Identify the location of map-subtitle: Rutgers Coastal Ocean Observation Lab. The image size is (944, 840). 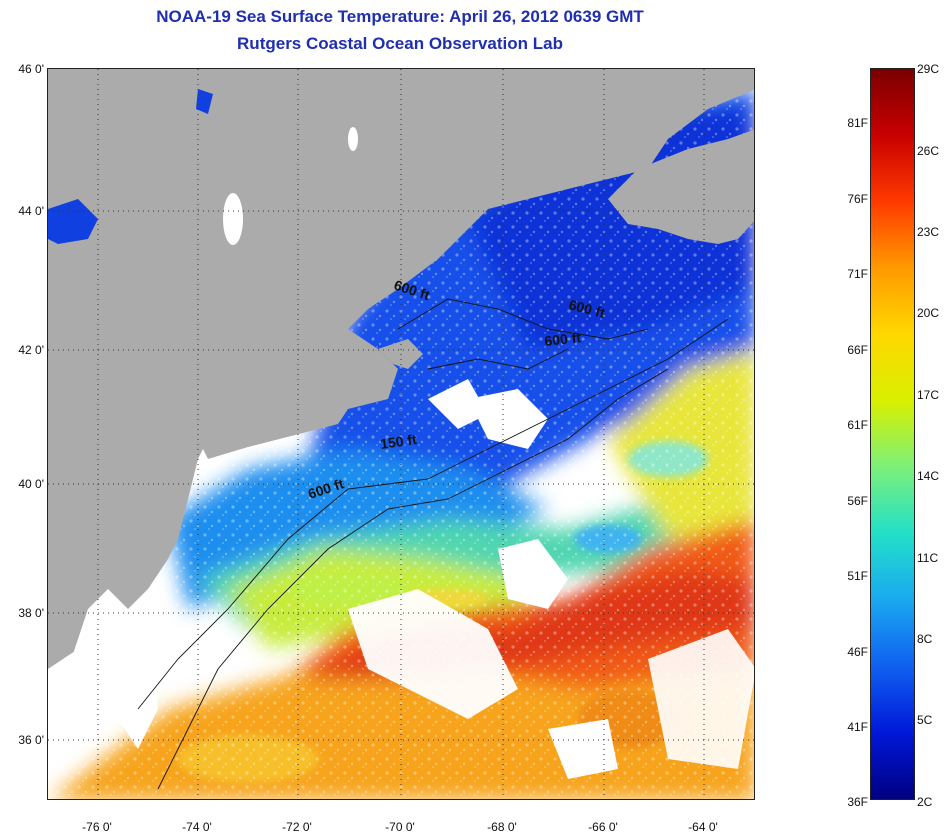
(400, 43).